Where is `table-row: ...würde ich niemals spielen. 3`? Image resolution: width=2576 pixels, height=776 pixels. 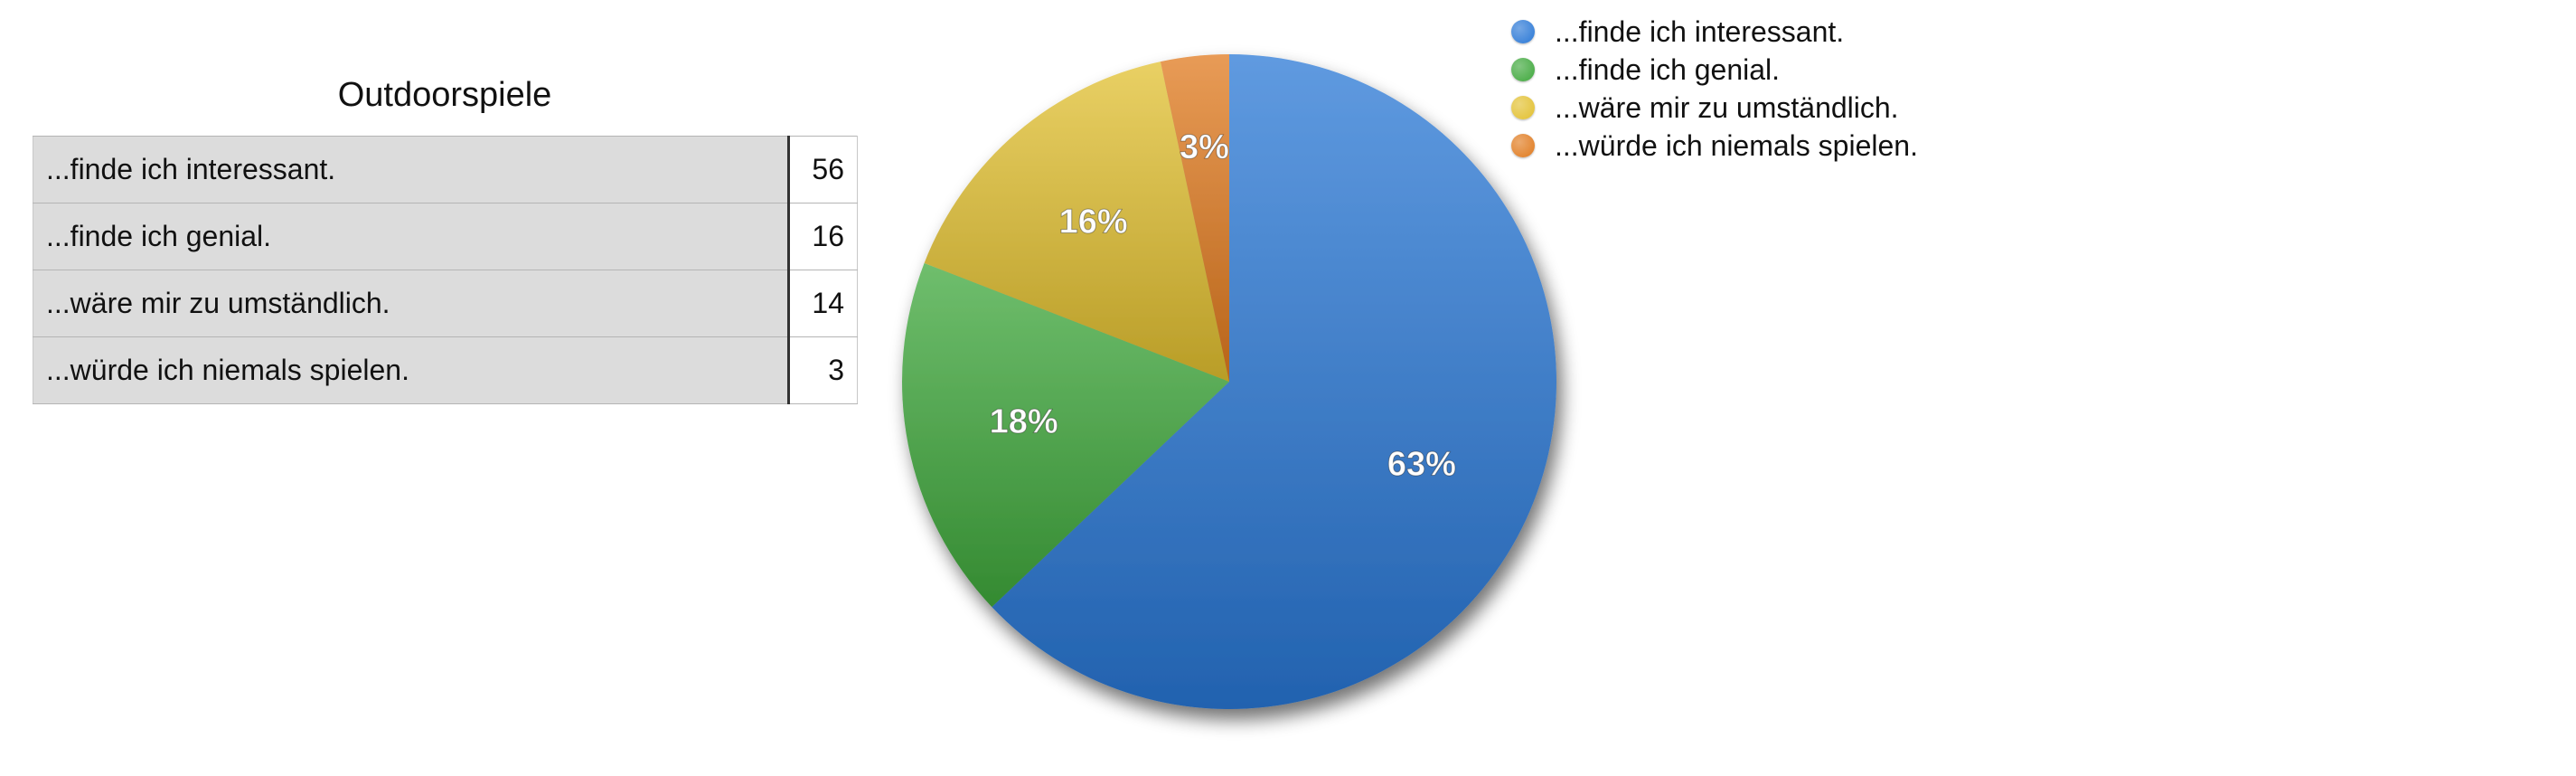 table-row: ...würde ich niemals spielen. 3 is located at coordinates (446, 370).